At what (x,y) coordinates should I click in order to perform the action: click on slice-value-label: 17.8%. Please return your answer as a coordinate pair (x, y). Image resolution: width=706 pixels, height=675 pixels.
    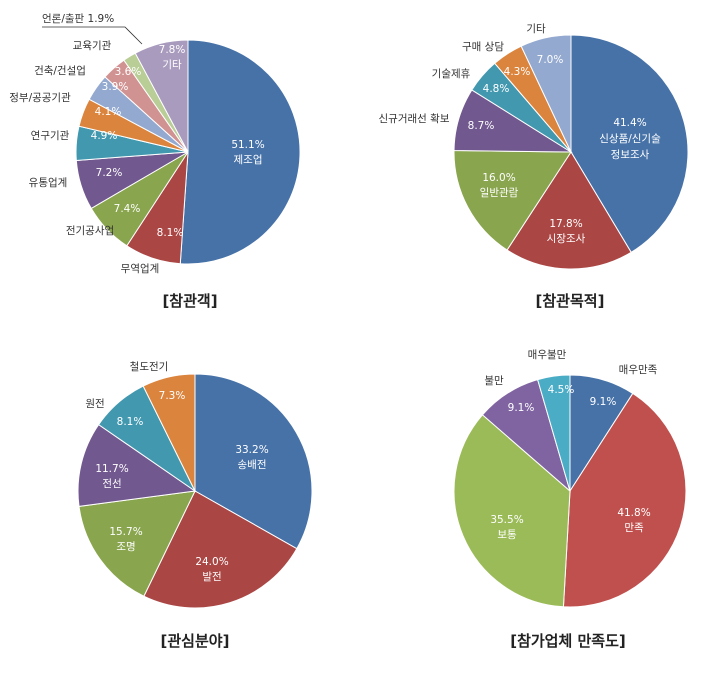
    Looking at the image, I should click on (565, 224).